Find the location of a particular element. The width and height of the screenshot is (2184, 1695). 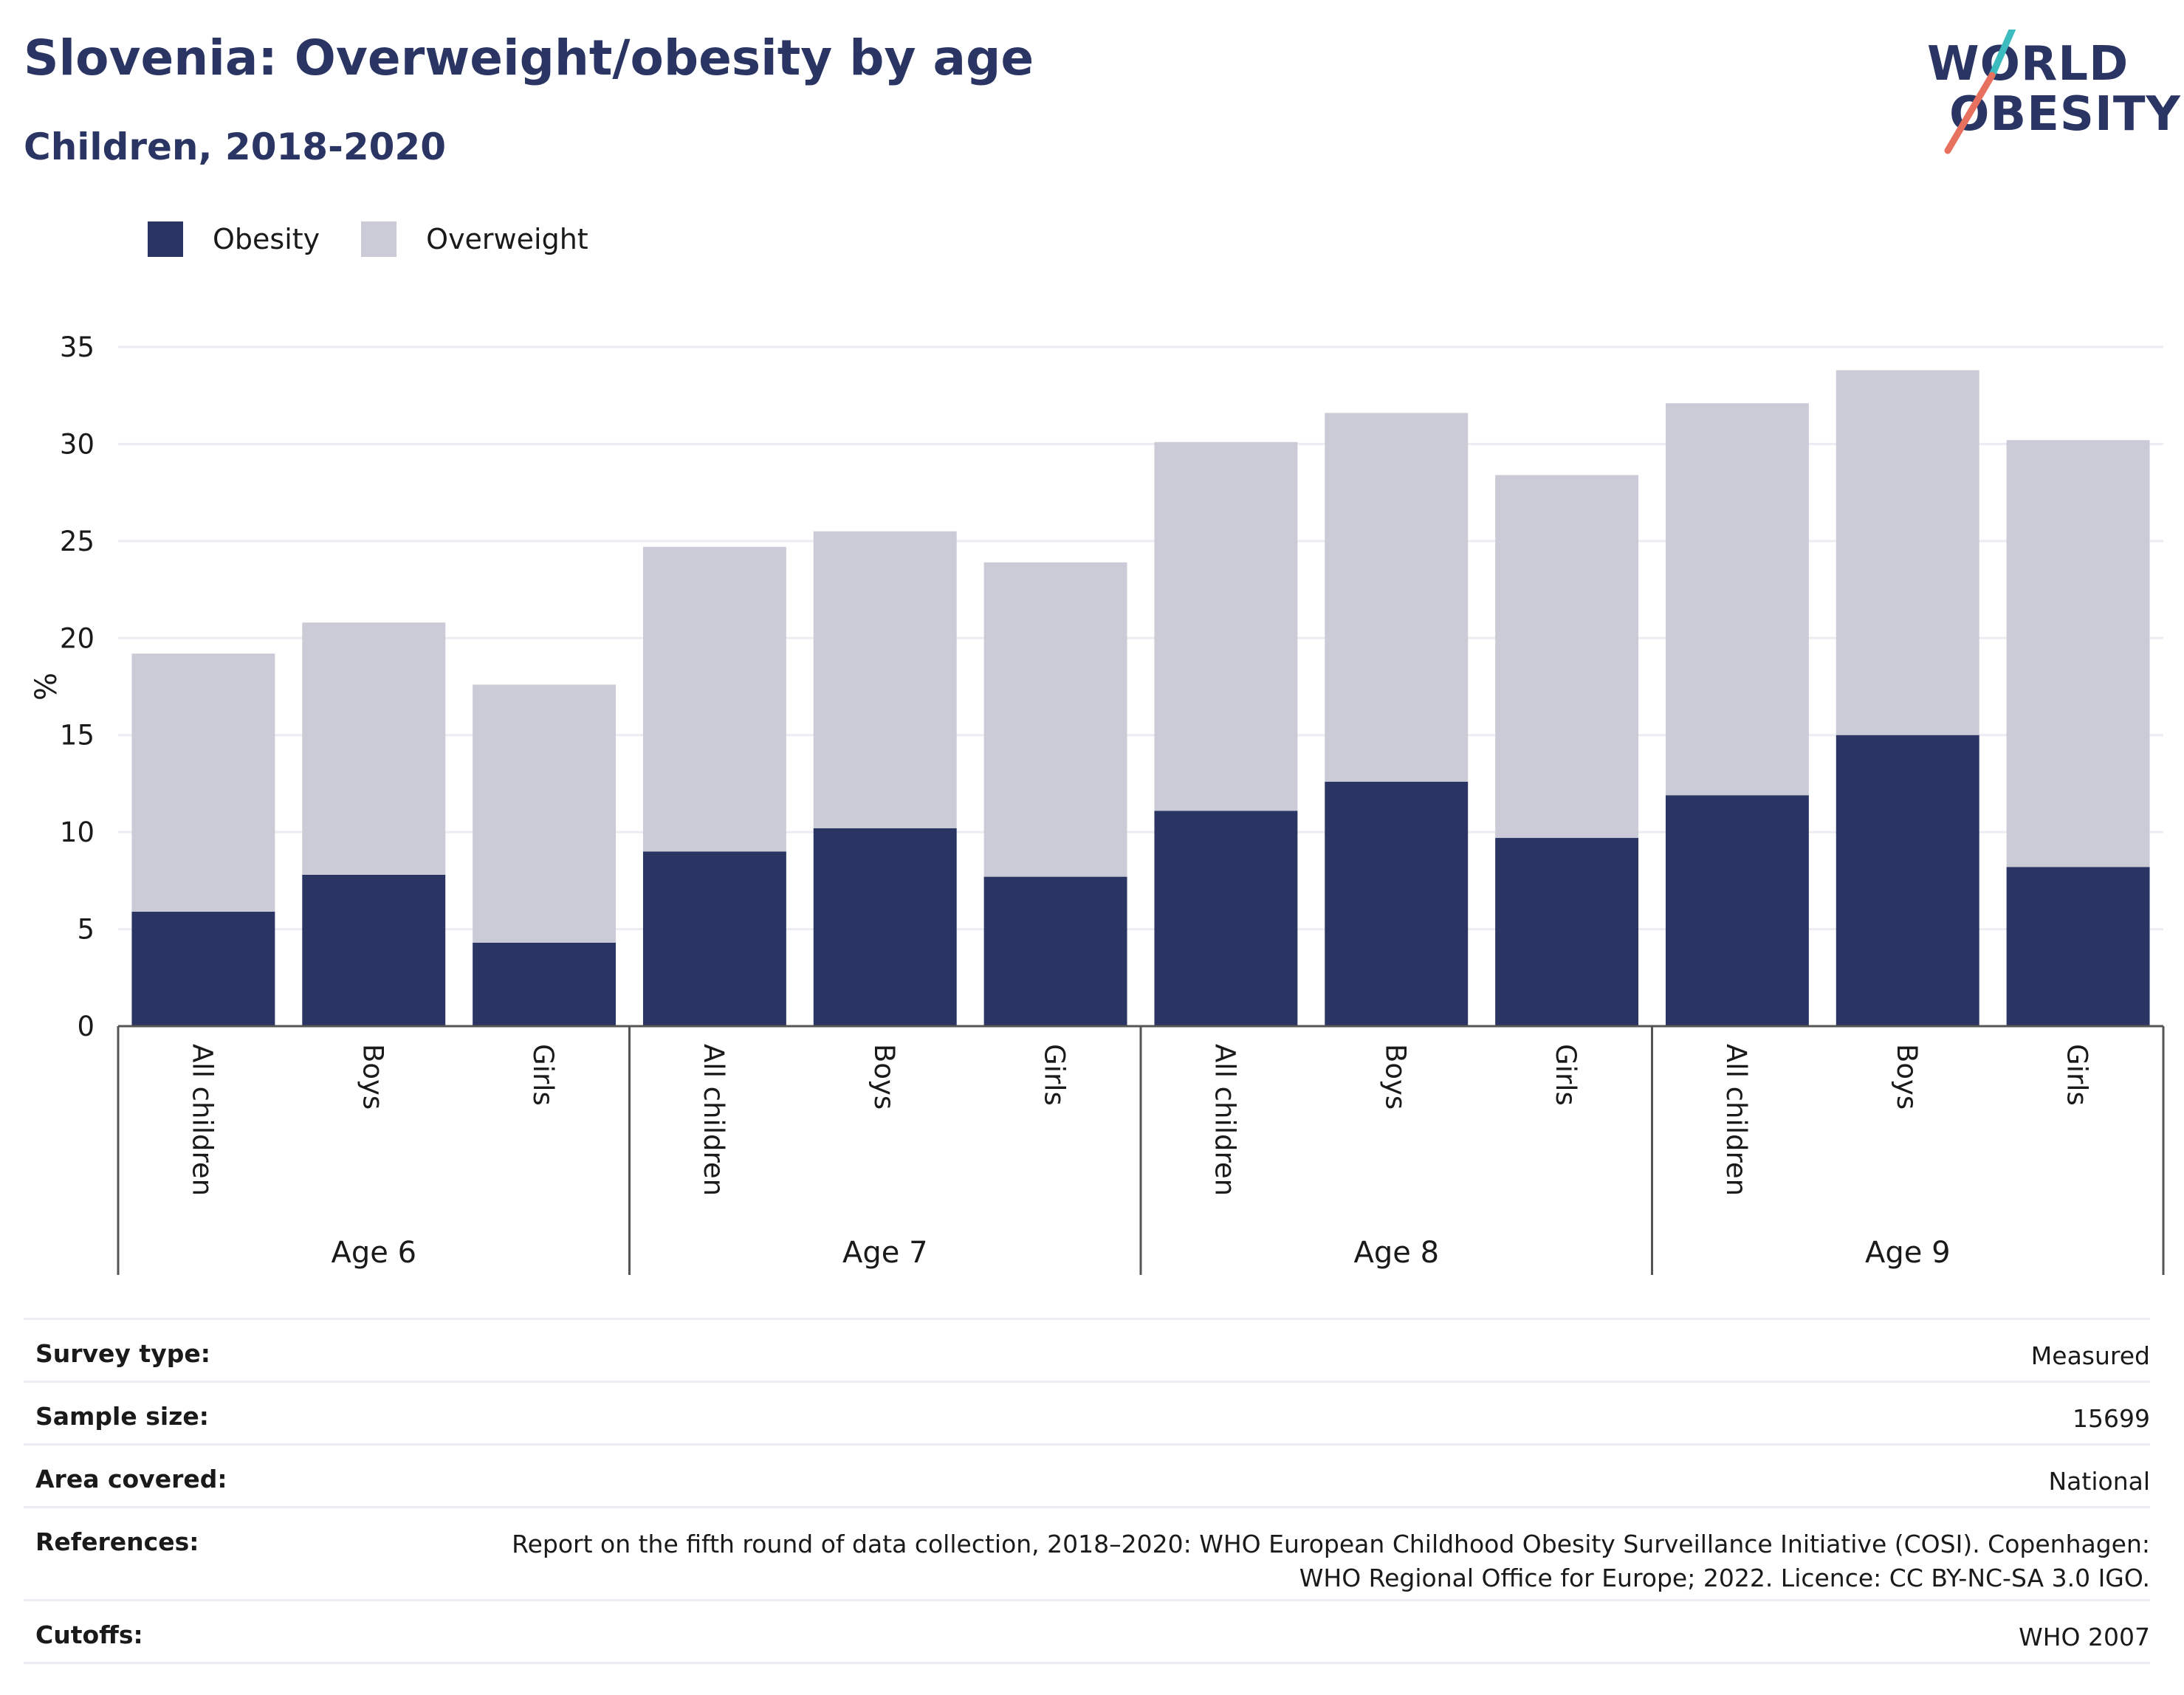

area-covered-value: National is located at coordinates (2099, 1481).